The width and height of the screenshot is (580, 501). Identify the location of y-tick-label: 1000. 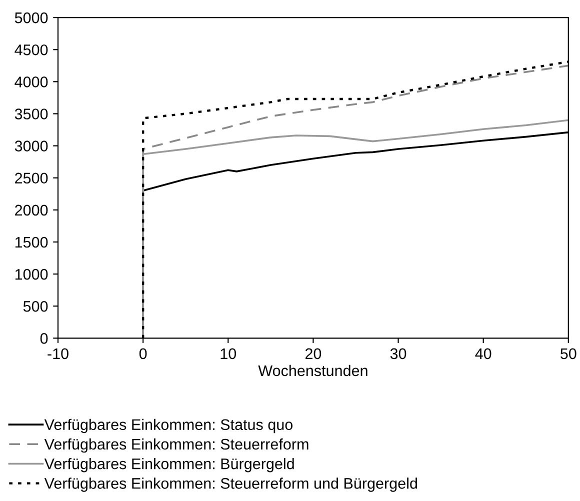
(31, 274).